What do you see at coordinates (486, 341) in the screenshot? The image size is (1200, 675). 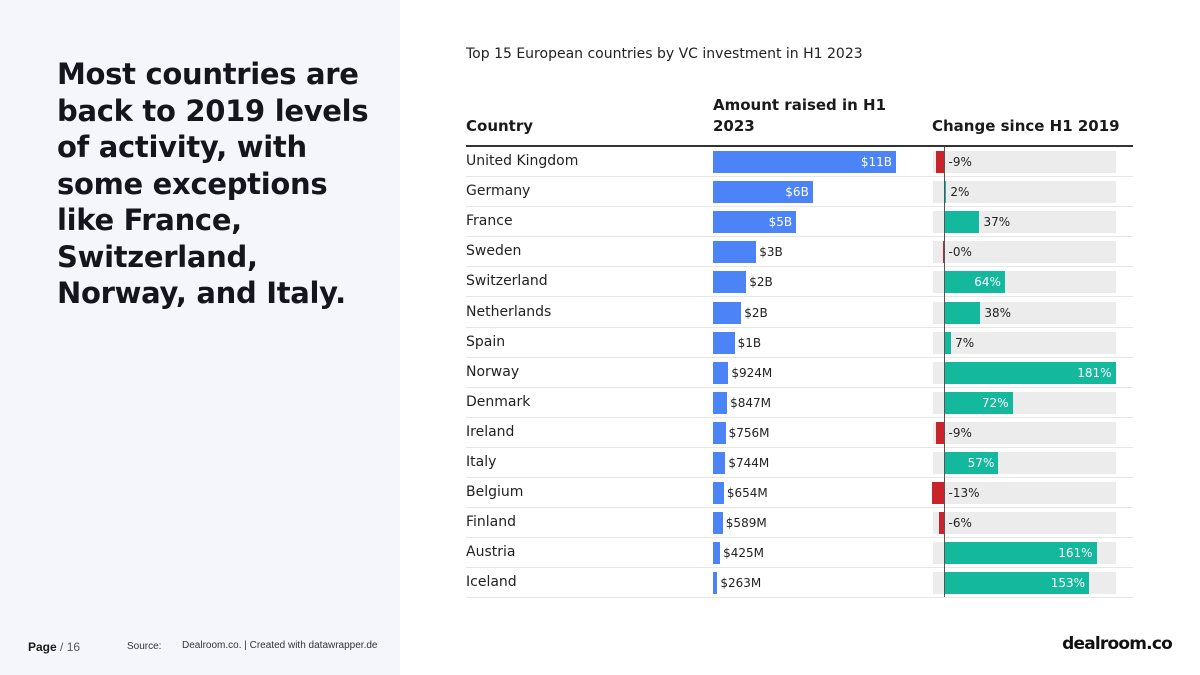 I see `country-label: Spain` at bounding box center [486, 341].